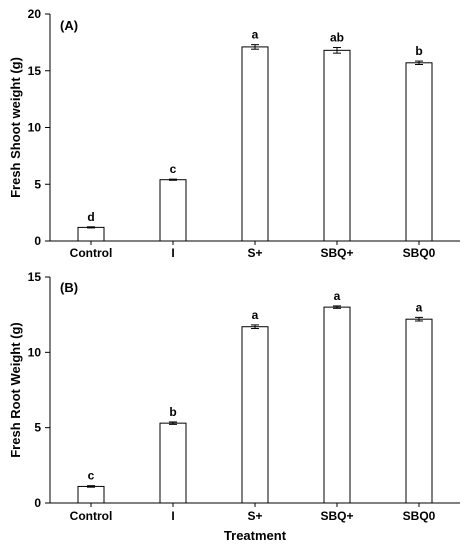  I want to click on y-axis-title: Fresh Root Weight (g), so click(15, 390).